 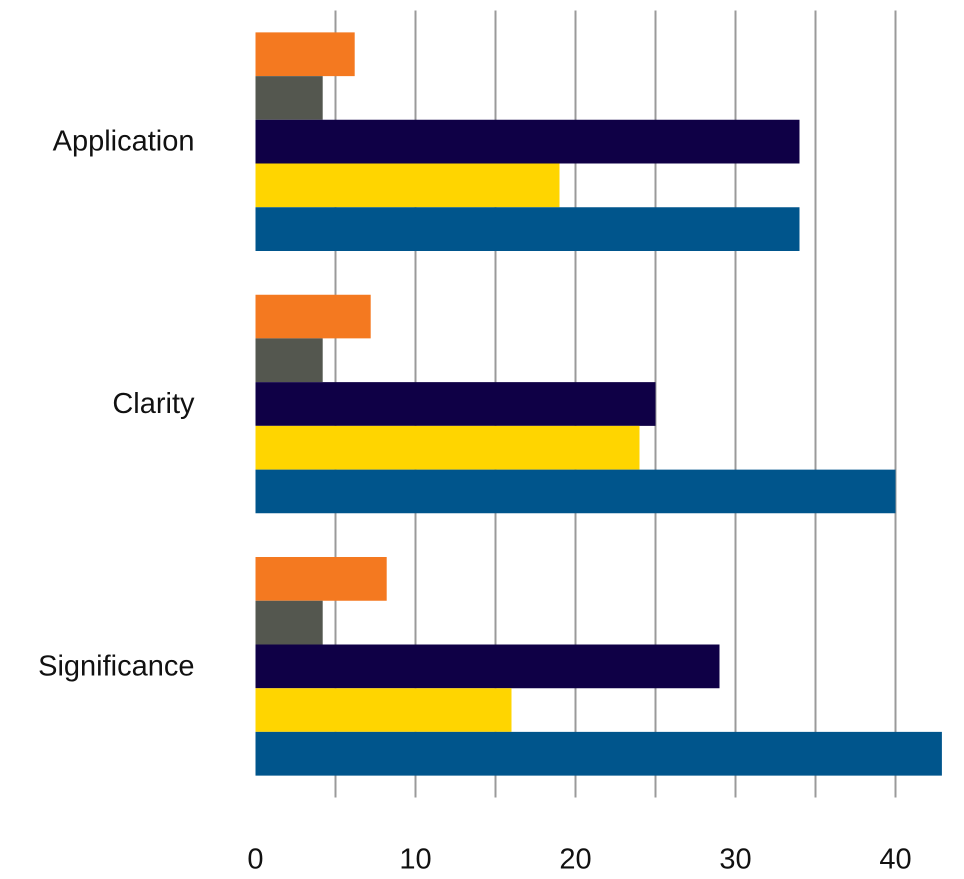 I want to click on x-tick-label: 30, so click(x=735, y=860).